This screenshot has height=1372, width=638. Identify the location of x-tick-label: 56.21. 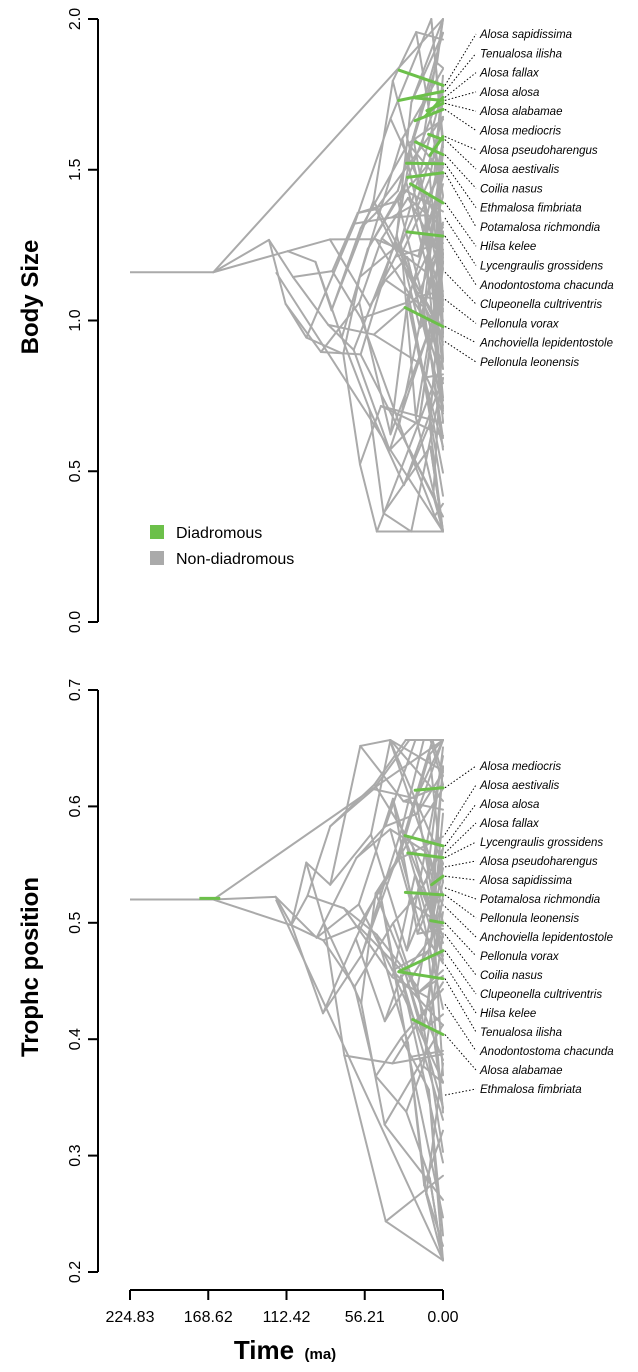
(365, 1317).